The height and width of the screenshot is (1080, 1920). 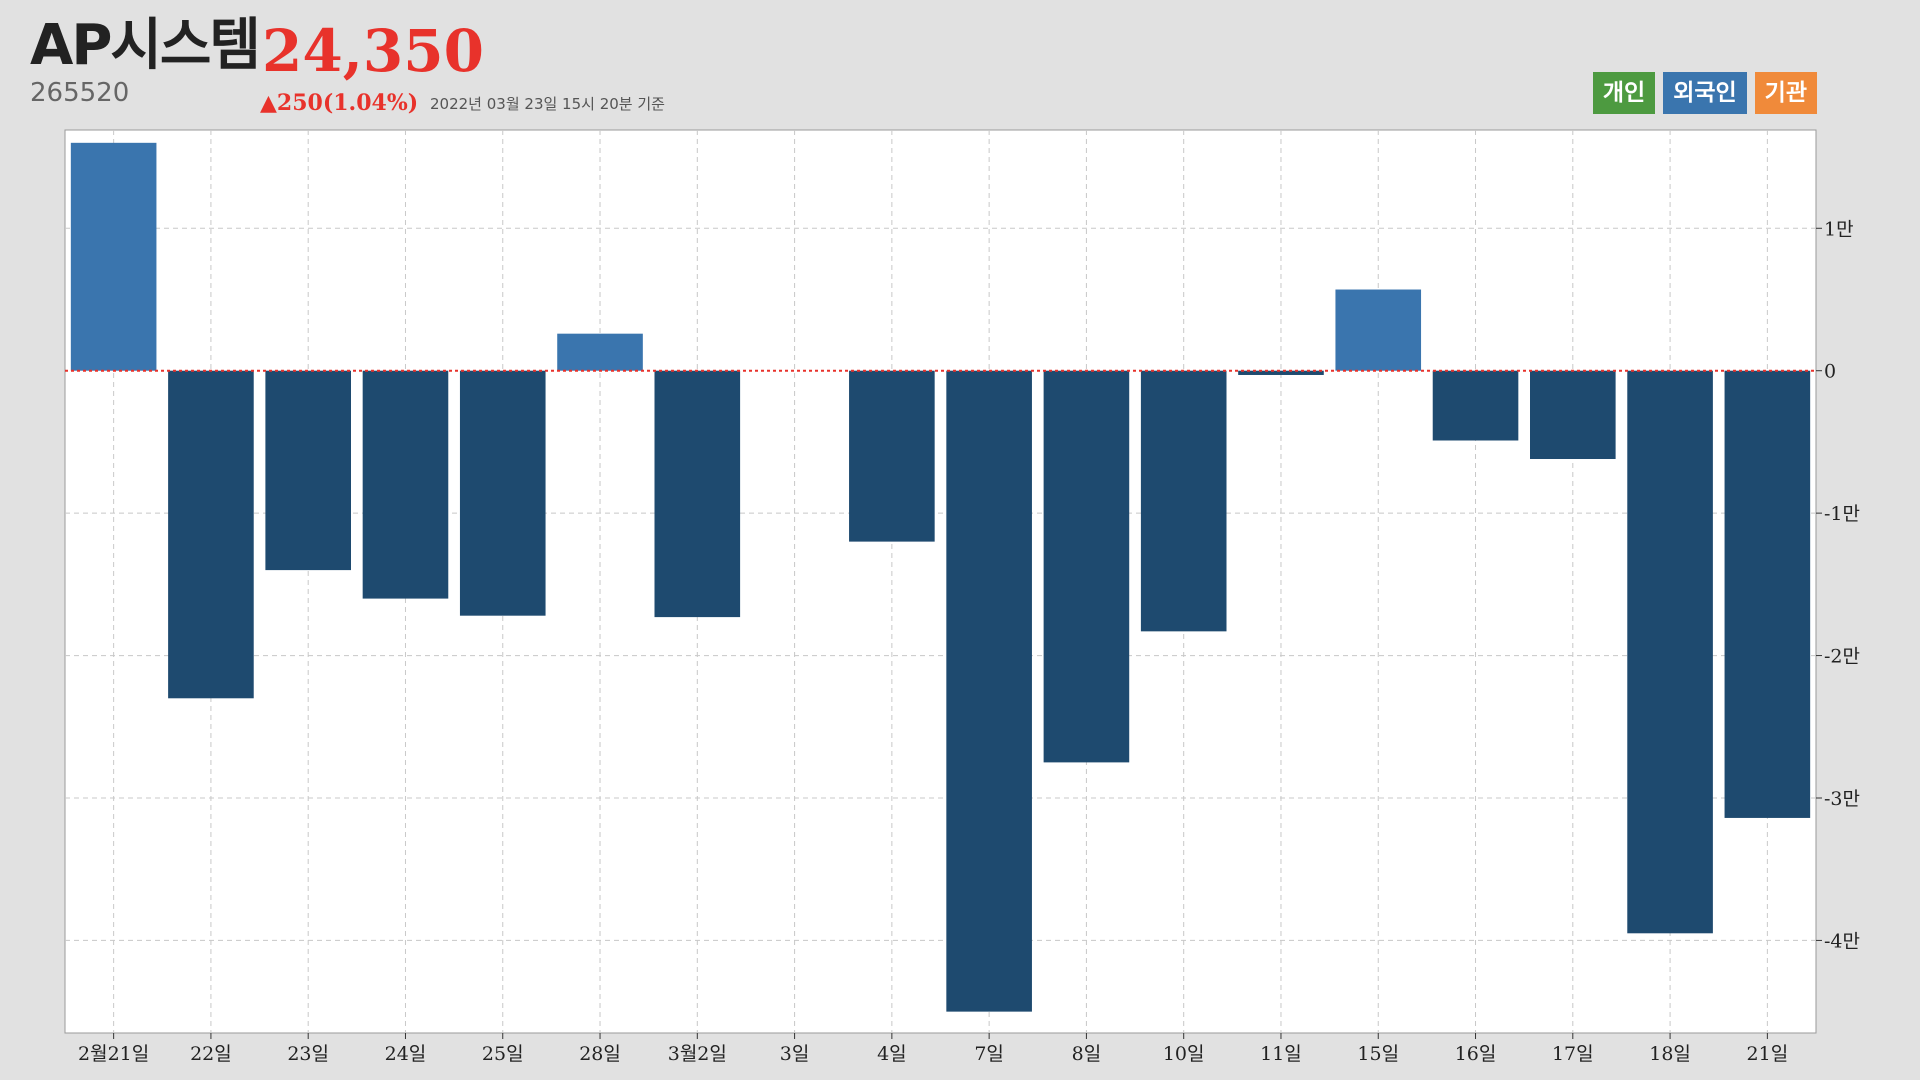 I want to click on y-tick-label: -3만, so click(x=1842, y=799).